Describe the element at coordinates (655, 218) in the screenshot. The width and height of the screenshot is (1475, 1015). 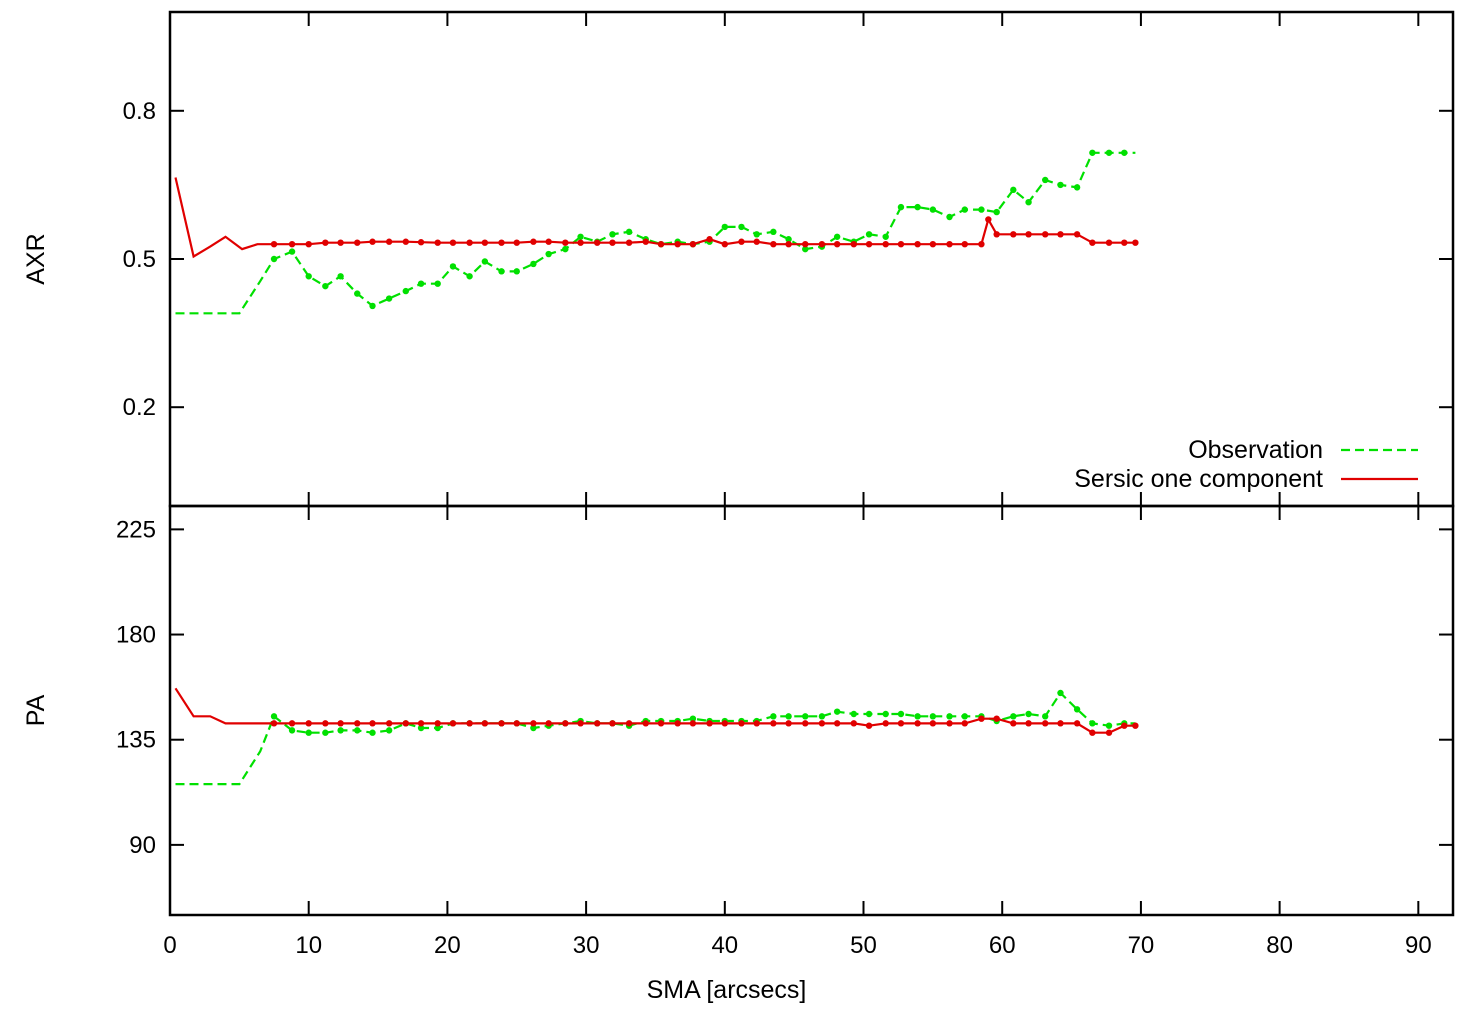
I see `series-line-sersic` at that location.